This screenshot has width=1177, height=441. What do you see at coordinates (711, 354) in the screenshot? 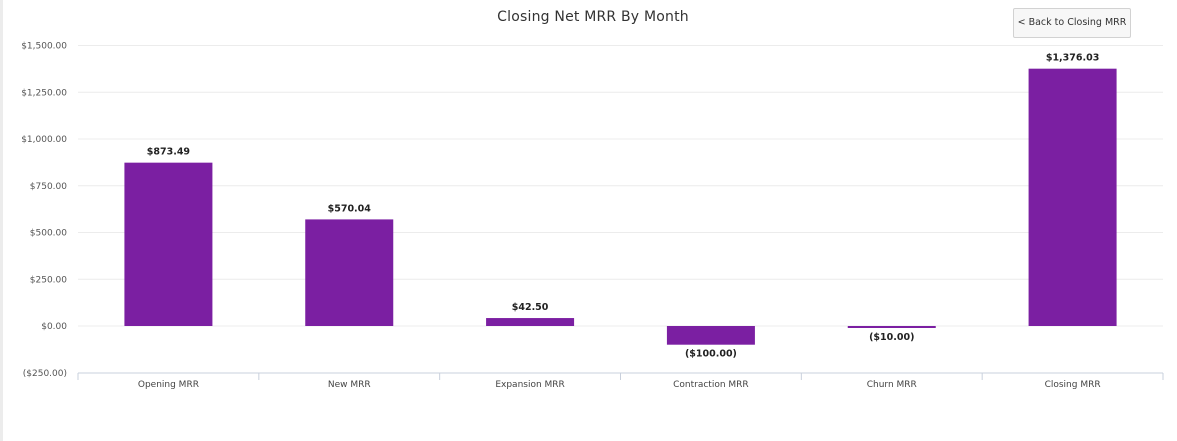
I see `data-label: ($100.00)` at bounding box center [711, 354].